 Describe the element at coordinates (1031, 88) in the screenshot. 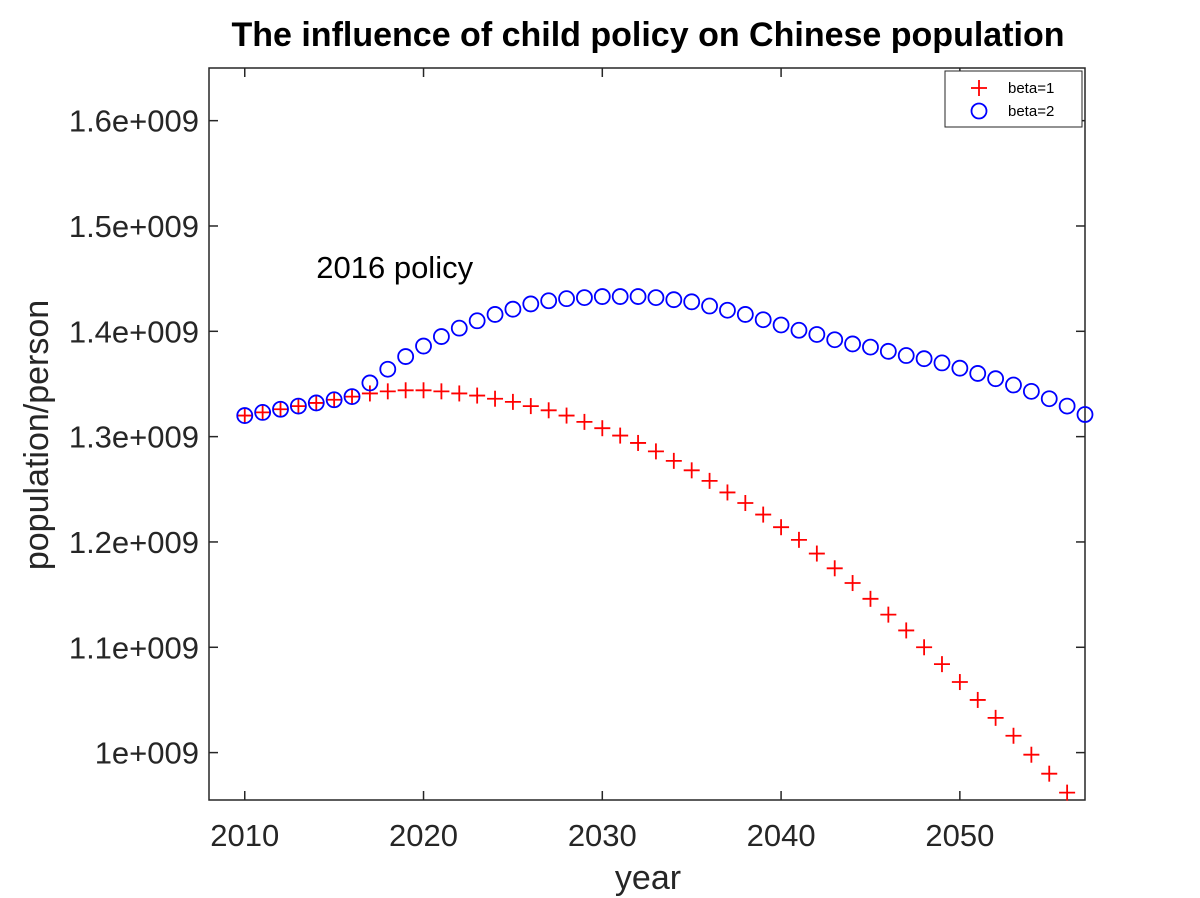

I see `legend-label: beta=1` at that location.